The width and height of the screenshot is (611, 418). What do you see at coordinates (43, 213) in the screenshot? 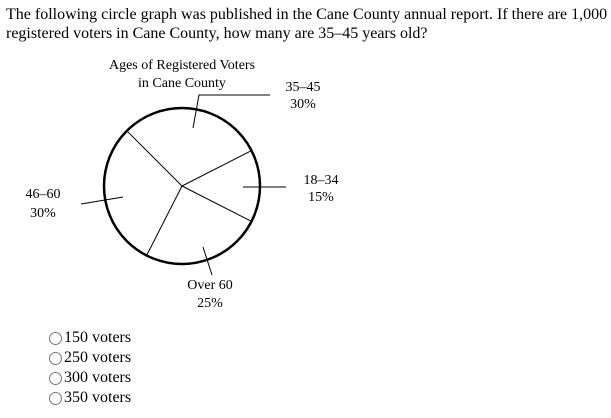
I see `slice-value-46-60: 30%` at bounding box center [43, 213].